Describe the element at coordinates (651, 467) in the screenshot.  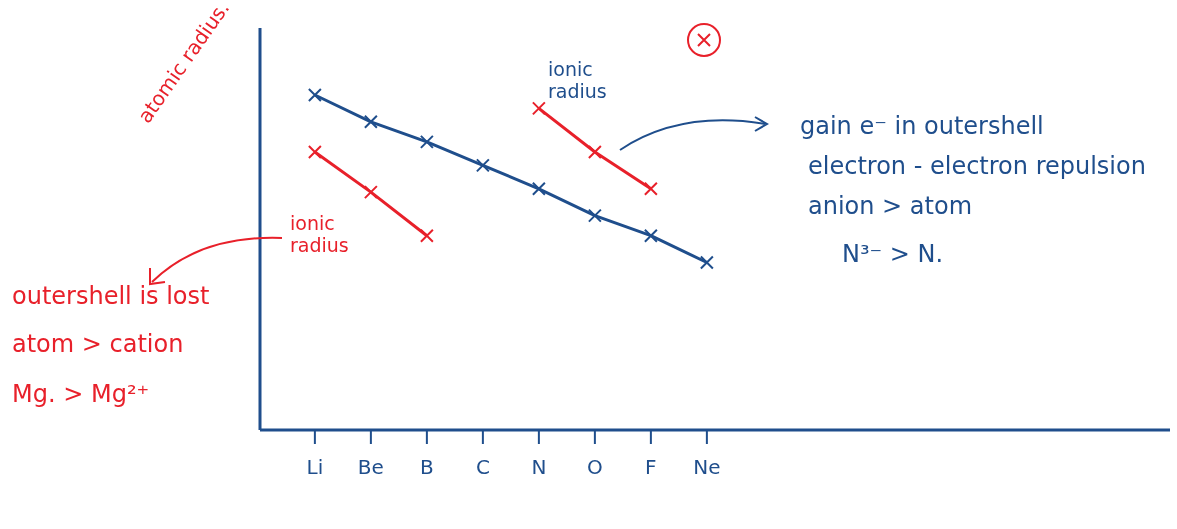
I see `x-tick-label: F` at that location.